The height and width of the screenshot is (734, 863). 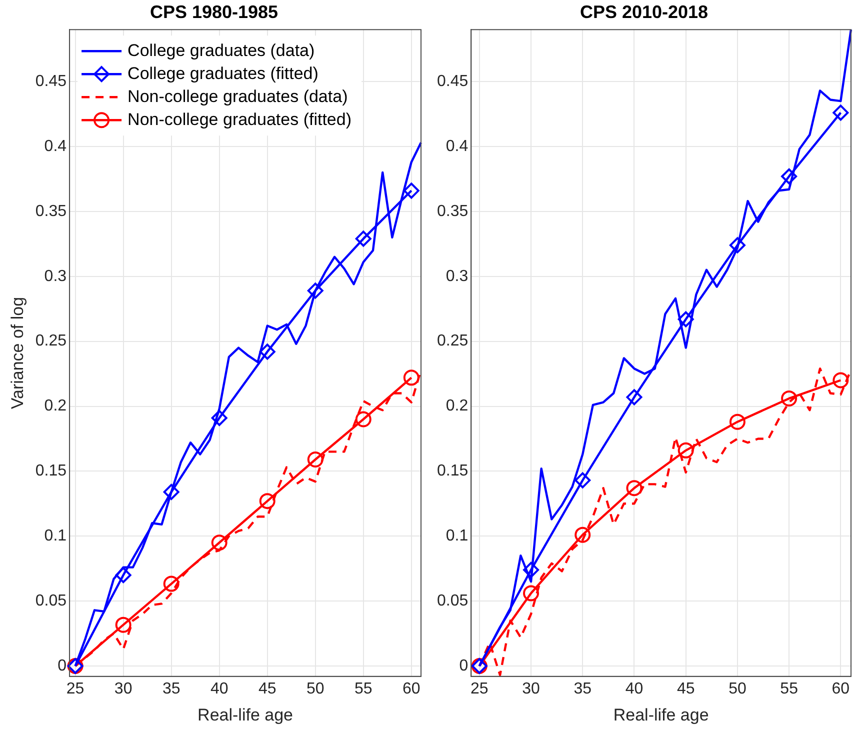 What do you see at coordinates (240, 119) in the screenshot?
I see `legend-label: Non-college graduates (fitted)` at bounding box center [240, 119].